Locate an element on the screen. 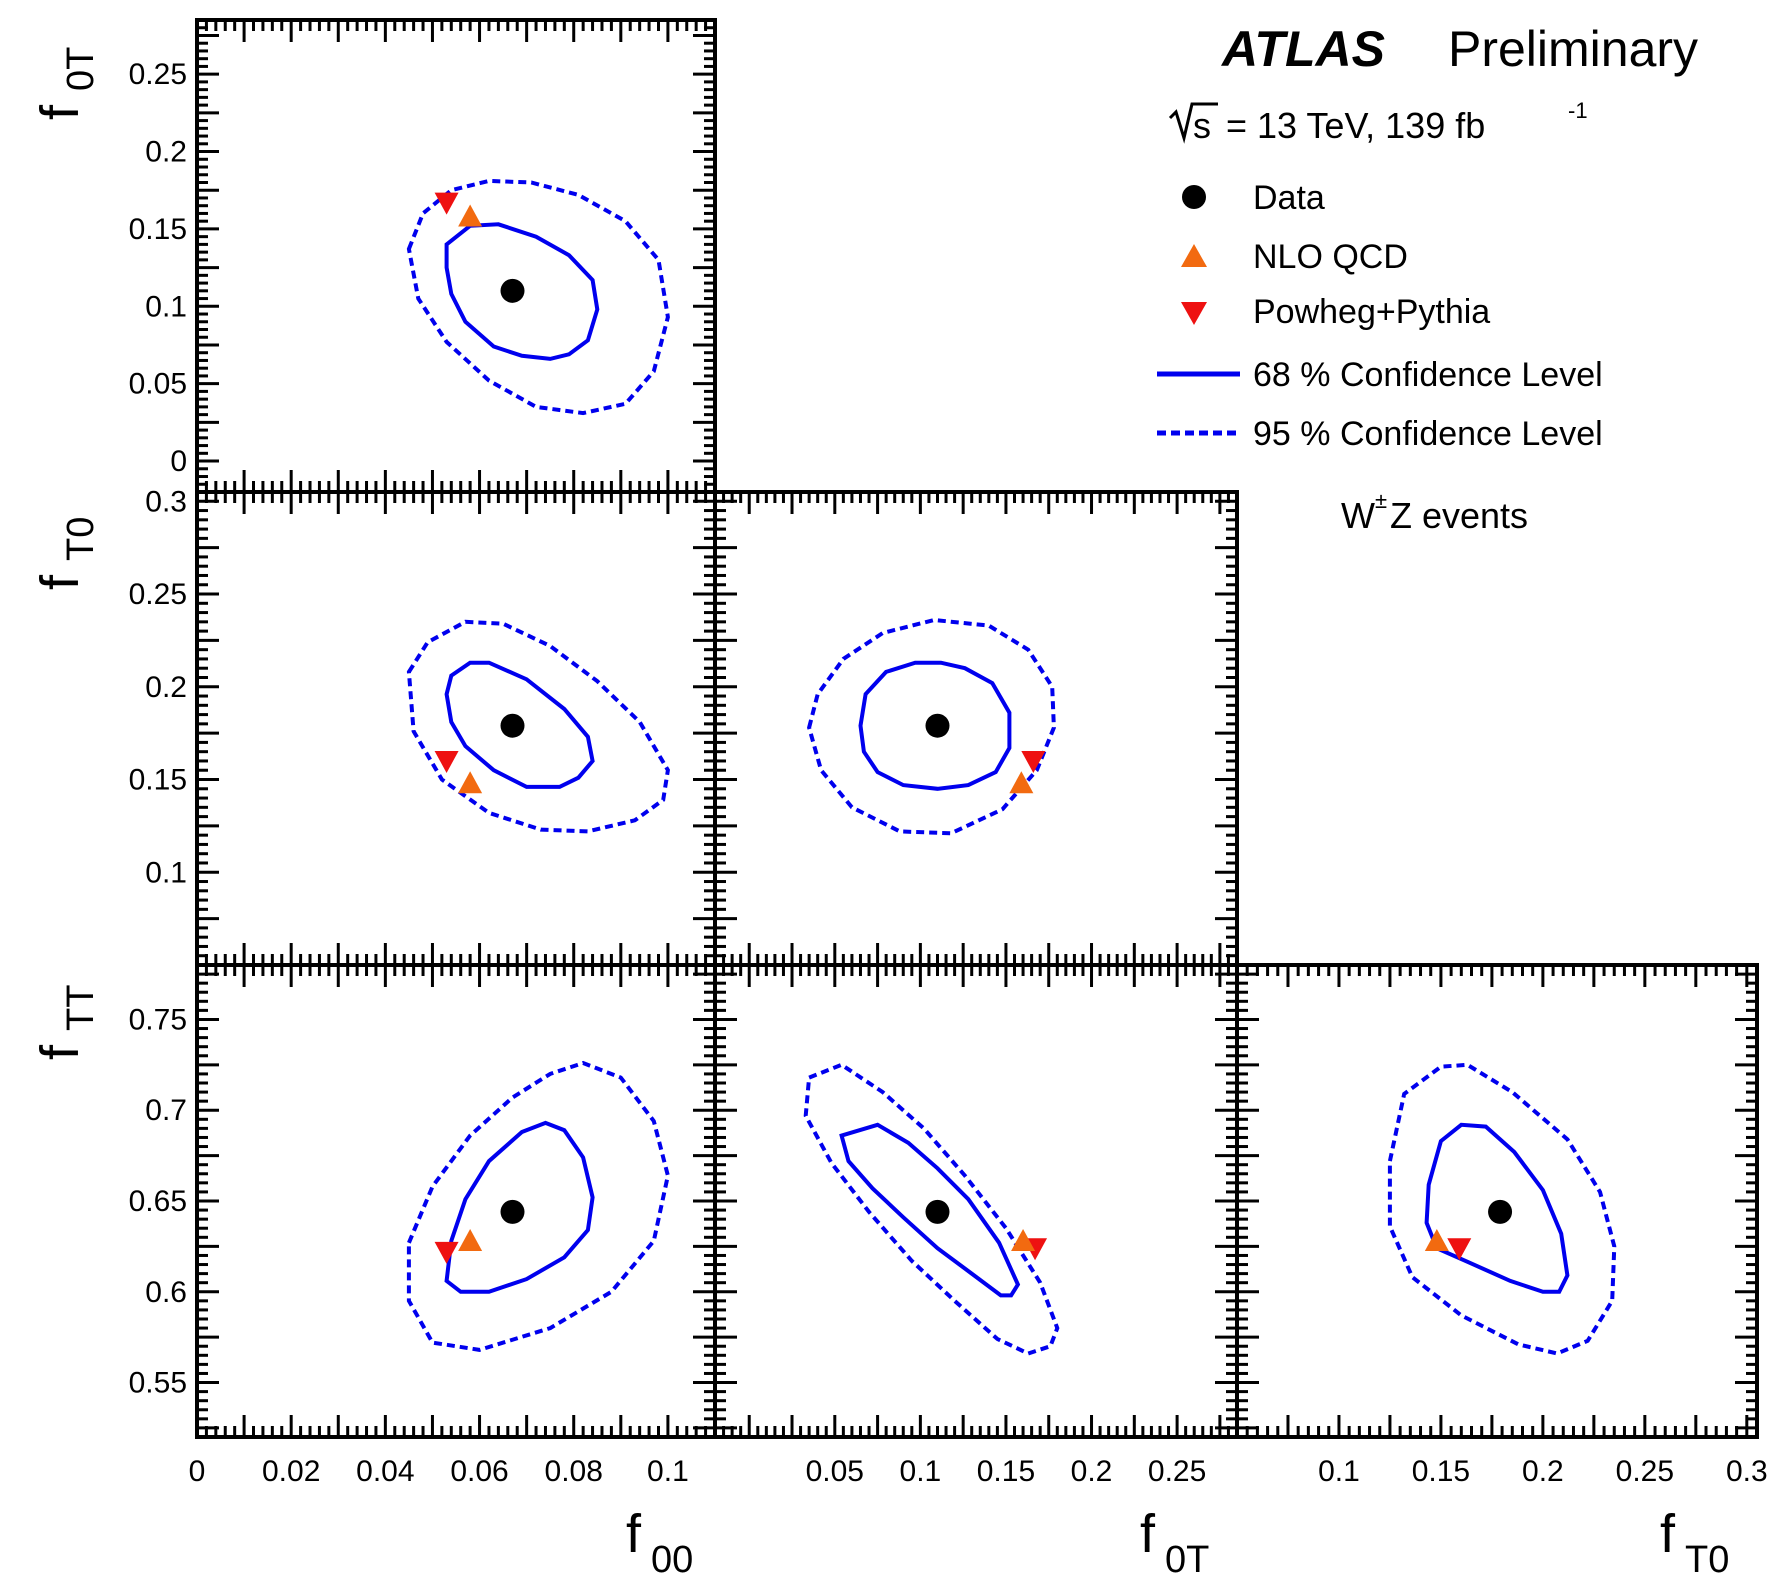  x-axis-title-f00-main: f is located at coordinates (634, 1534).